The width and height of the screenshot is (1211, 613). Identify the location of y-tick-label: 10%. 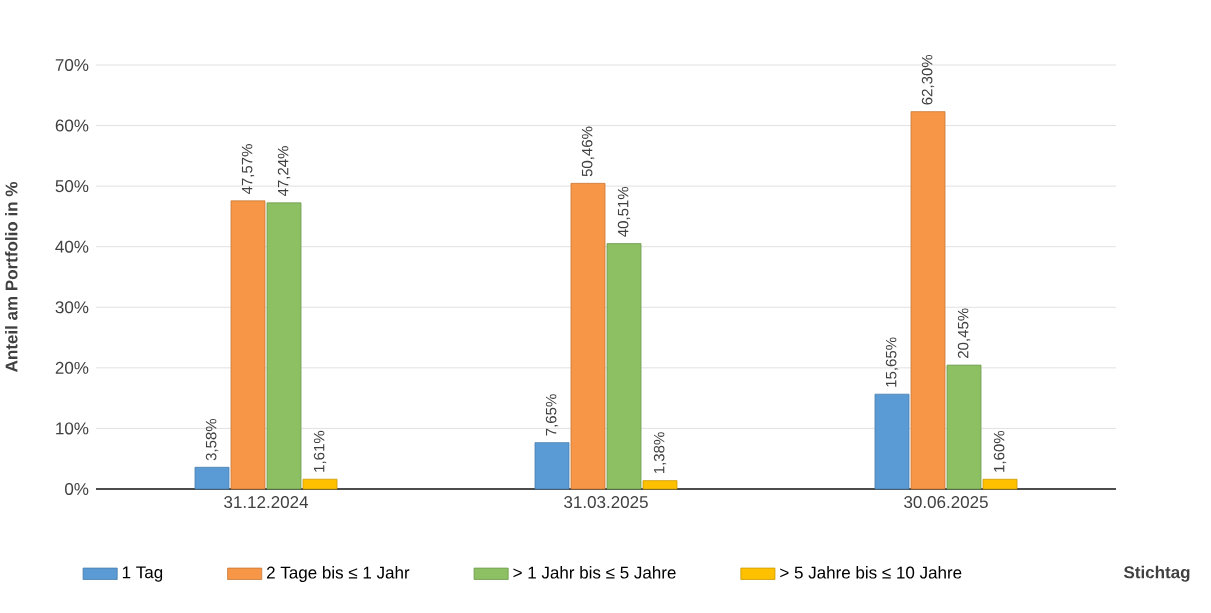
(72, 428).